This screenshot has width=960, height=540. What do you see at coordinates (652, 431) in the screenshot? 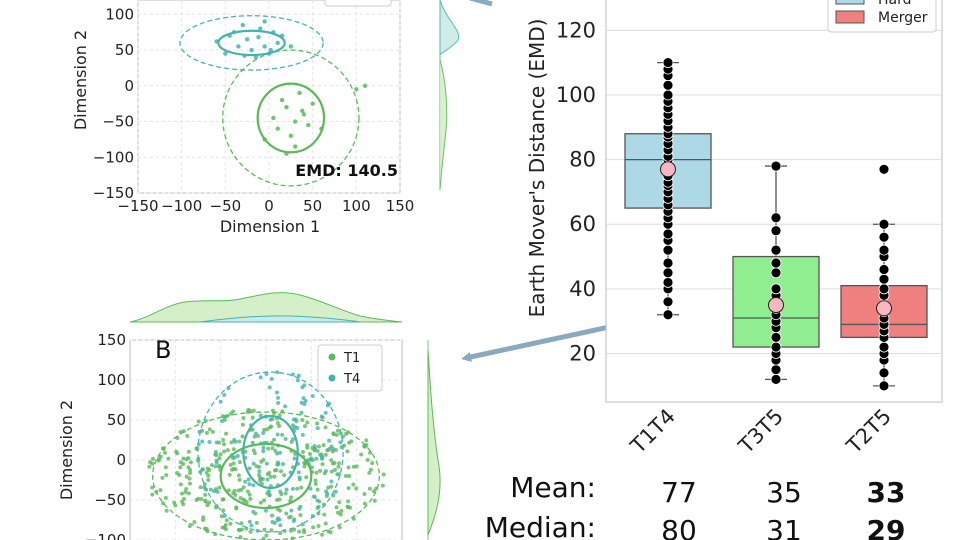
I see `box-x-tick-label-t1t4: T1T4` at bounding box center [652, 431].